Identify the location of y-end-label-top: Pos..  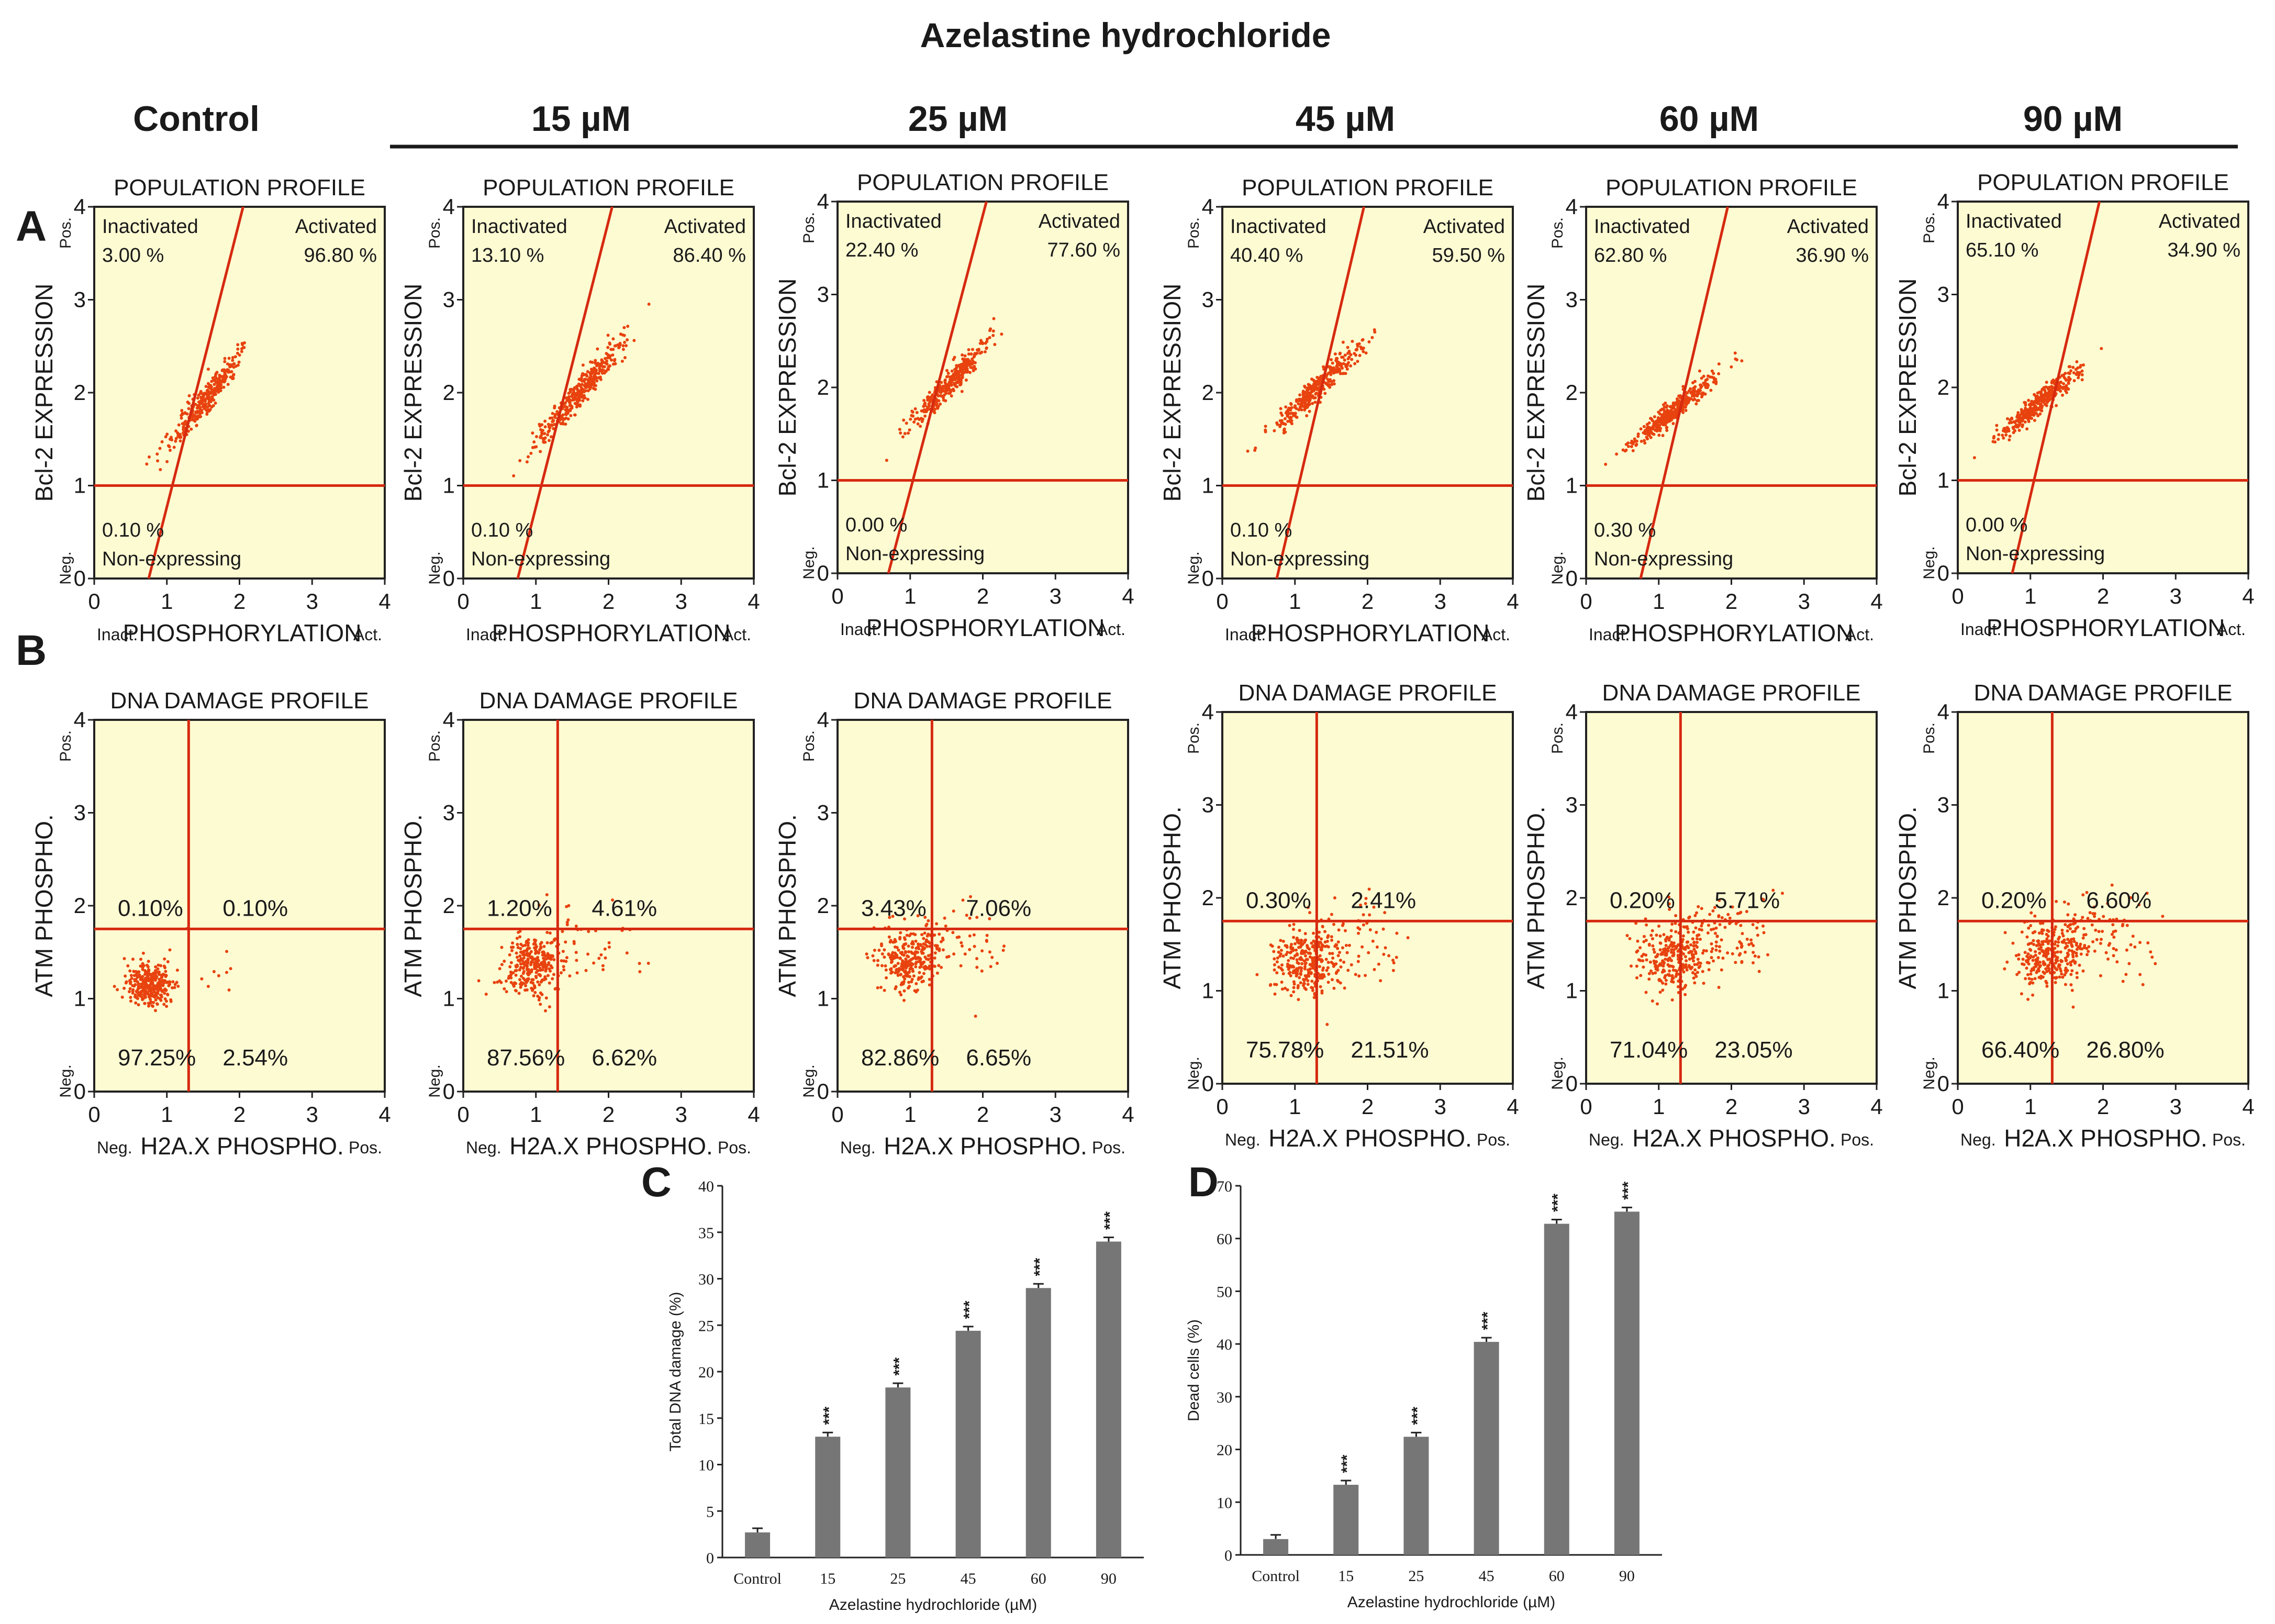
(66, 233).